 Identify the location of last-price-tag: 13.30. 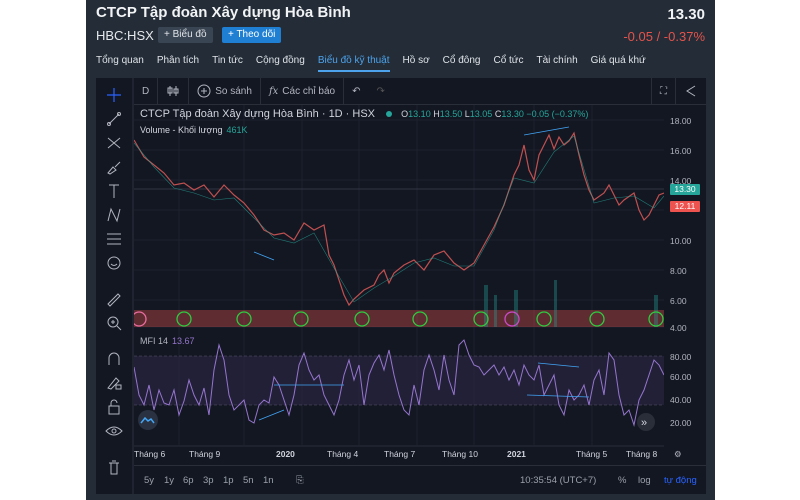
(685, 189).